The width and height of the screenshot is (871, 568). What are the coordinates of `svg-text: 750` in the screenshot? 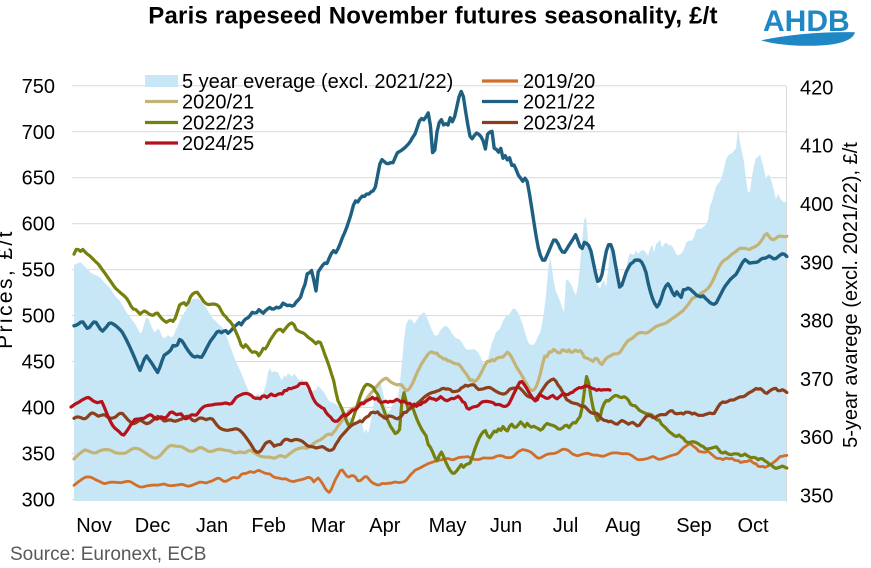 It's located at (38, 87).